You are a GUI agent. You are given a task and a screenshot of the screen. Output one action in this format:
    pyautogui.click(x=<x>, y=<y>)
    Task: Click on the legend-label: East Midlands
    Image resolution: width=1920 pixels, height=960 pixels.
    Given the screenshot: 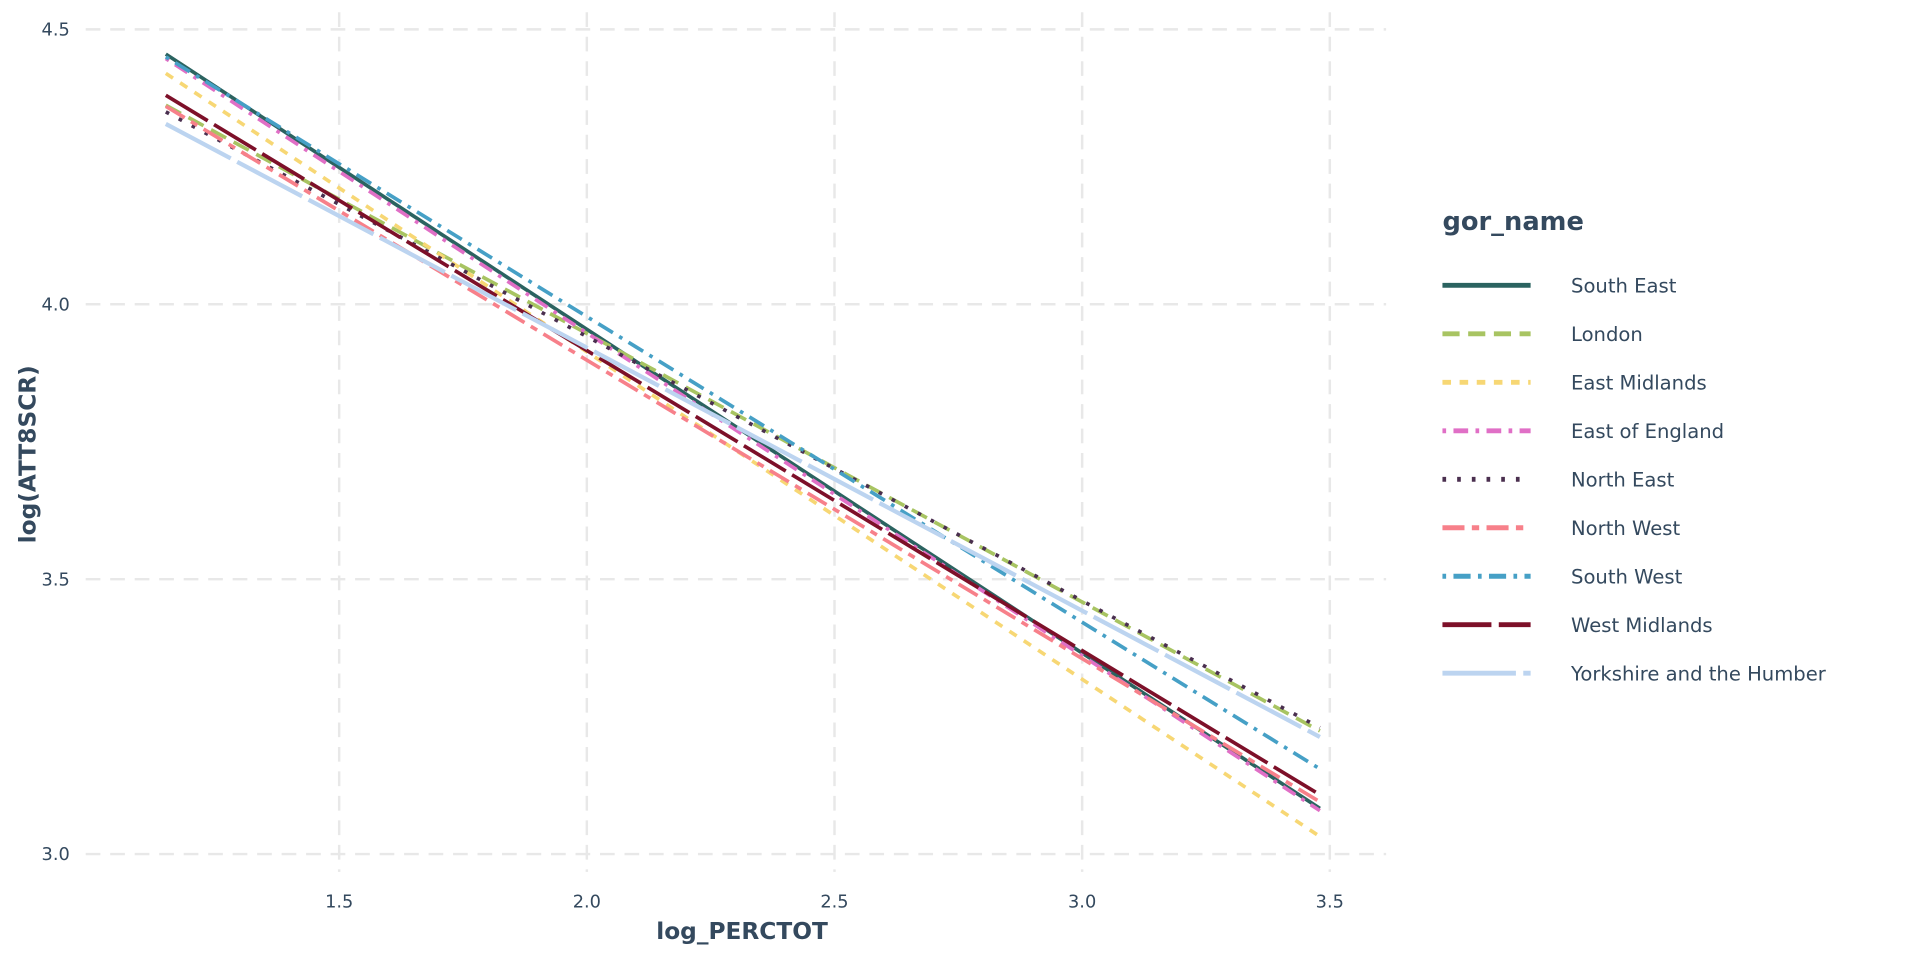 What is the action you would take?
    pyautogui.click(x=1639, y=383)
    